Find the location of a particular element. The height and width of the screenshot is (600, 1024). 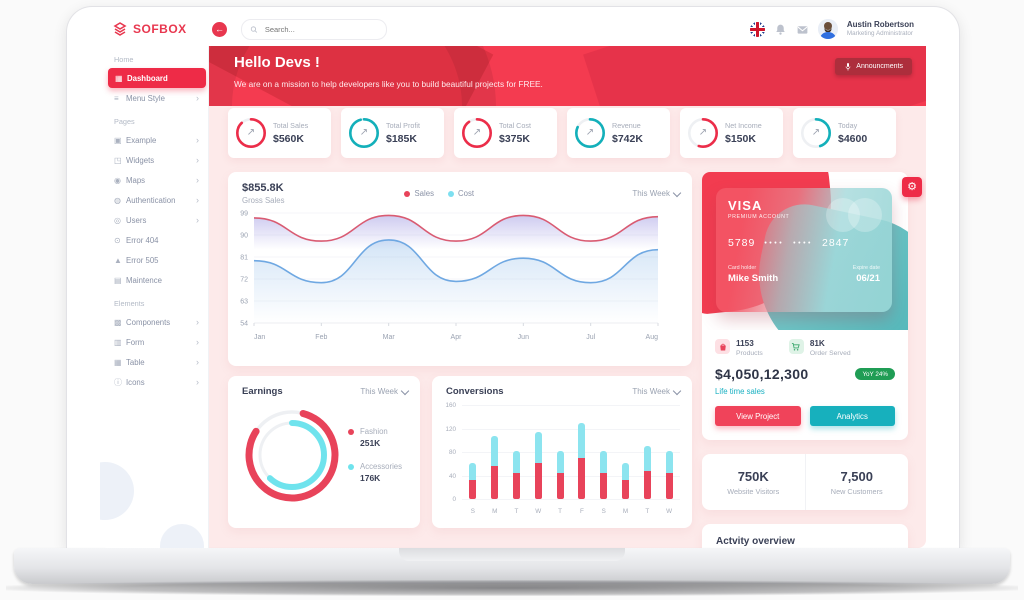

hero-title: Hello Devs ! is located at coordinates (277, 62).